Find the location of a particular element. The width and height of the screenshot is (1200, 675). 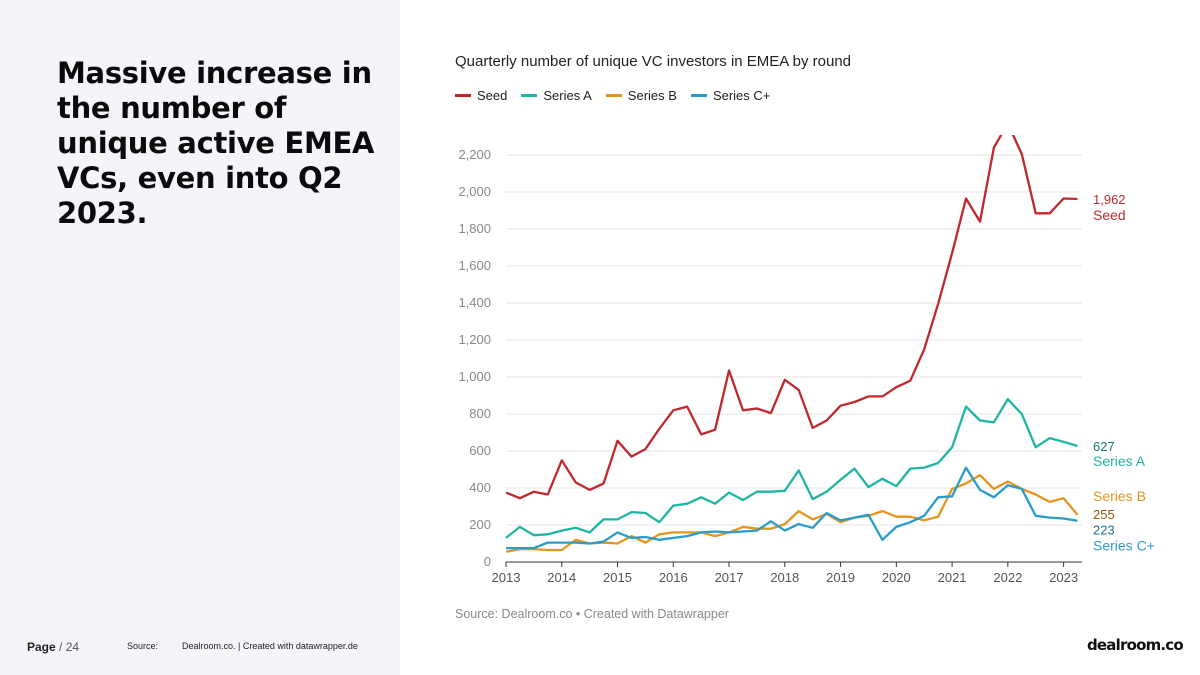

x-tick-label: 2015 is located at coordinates (617, 577).